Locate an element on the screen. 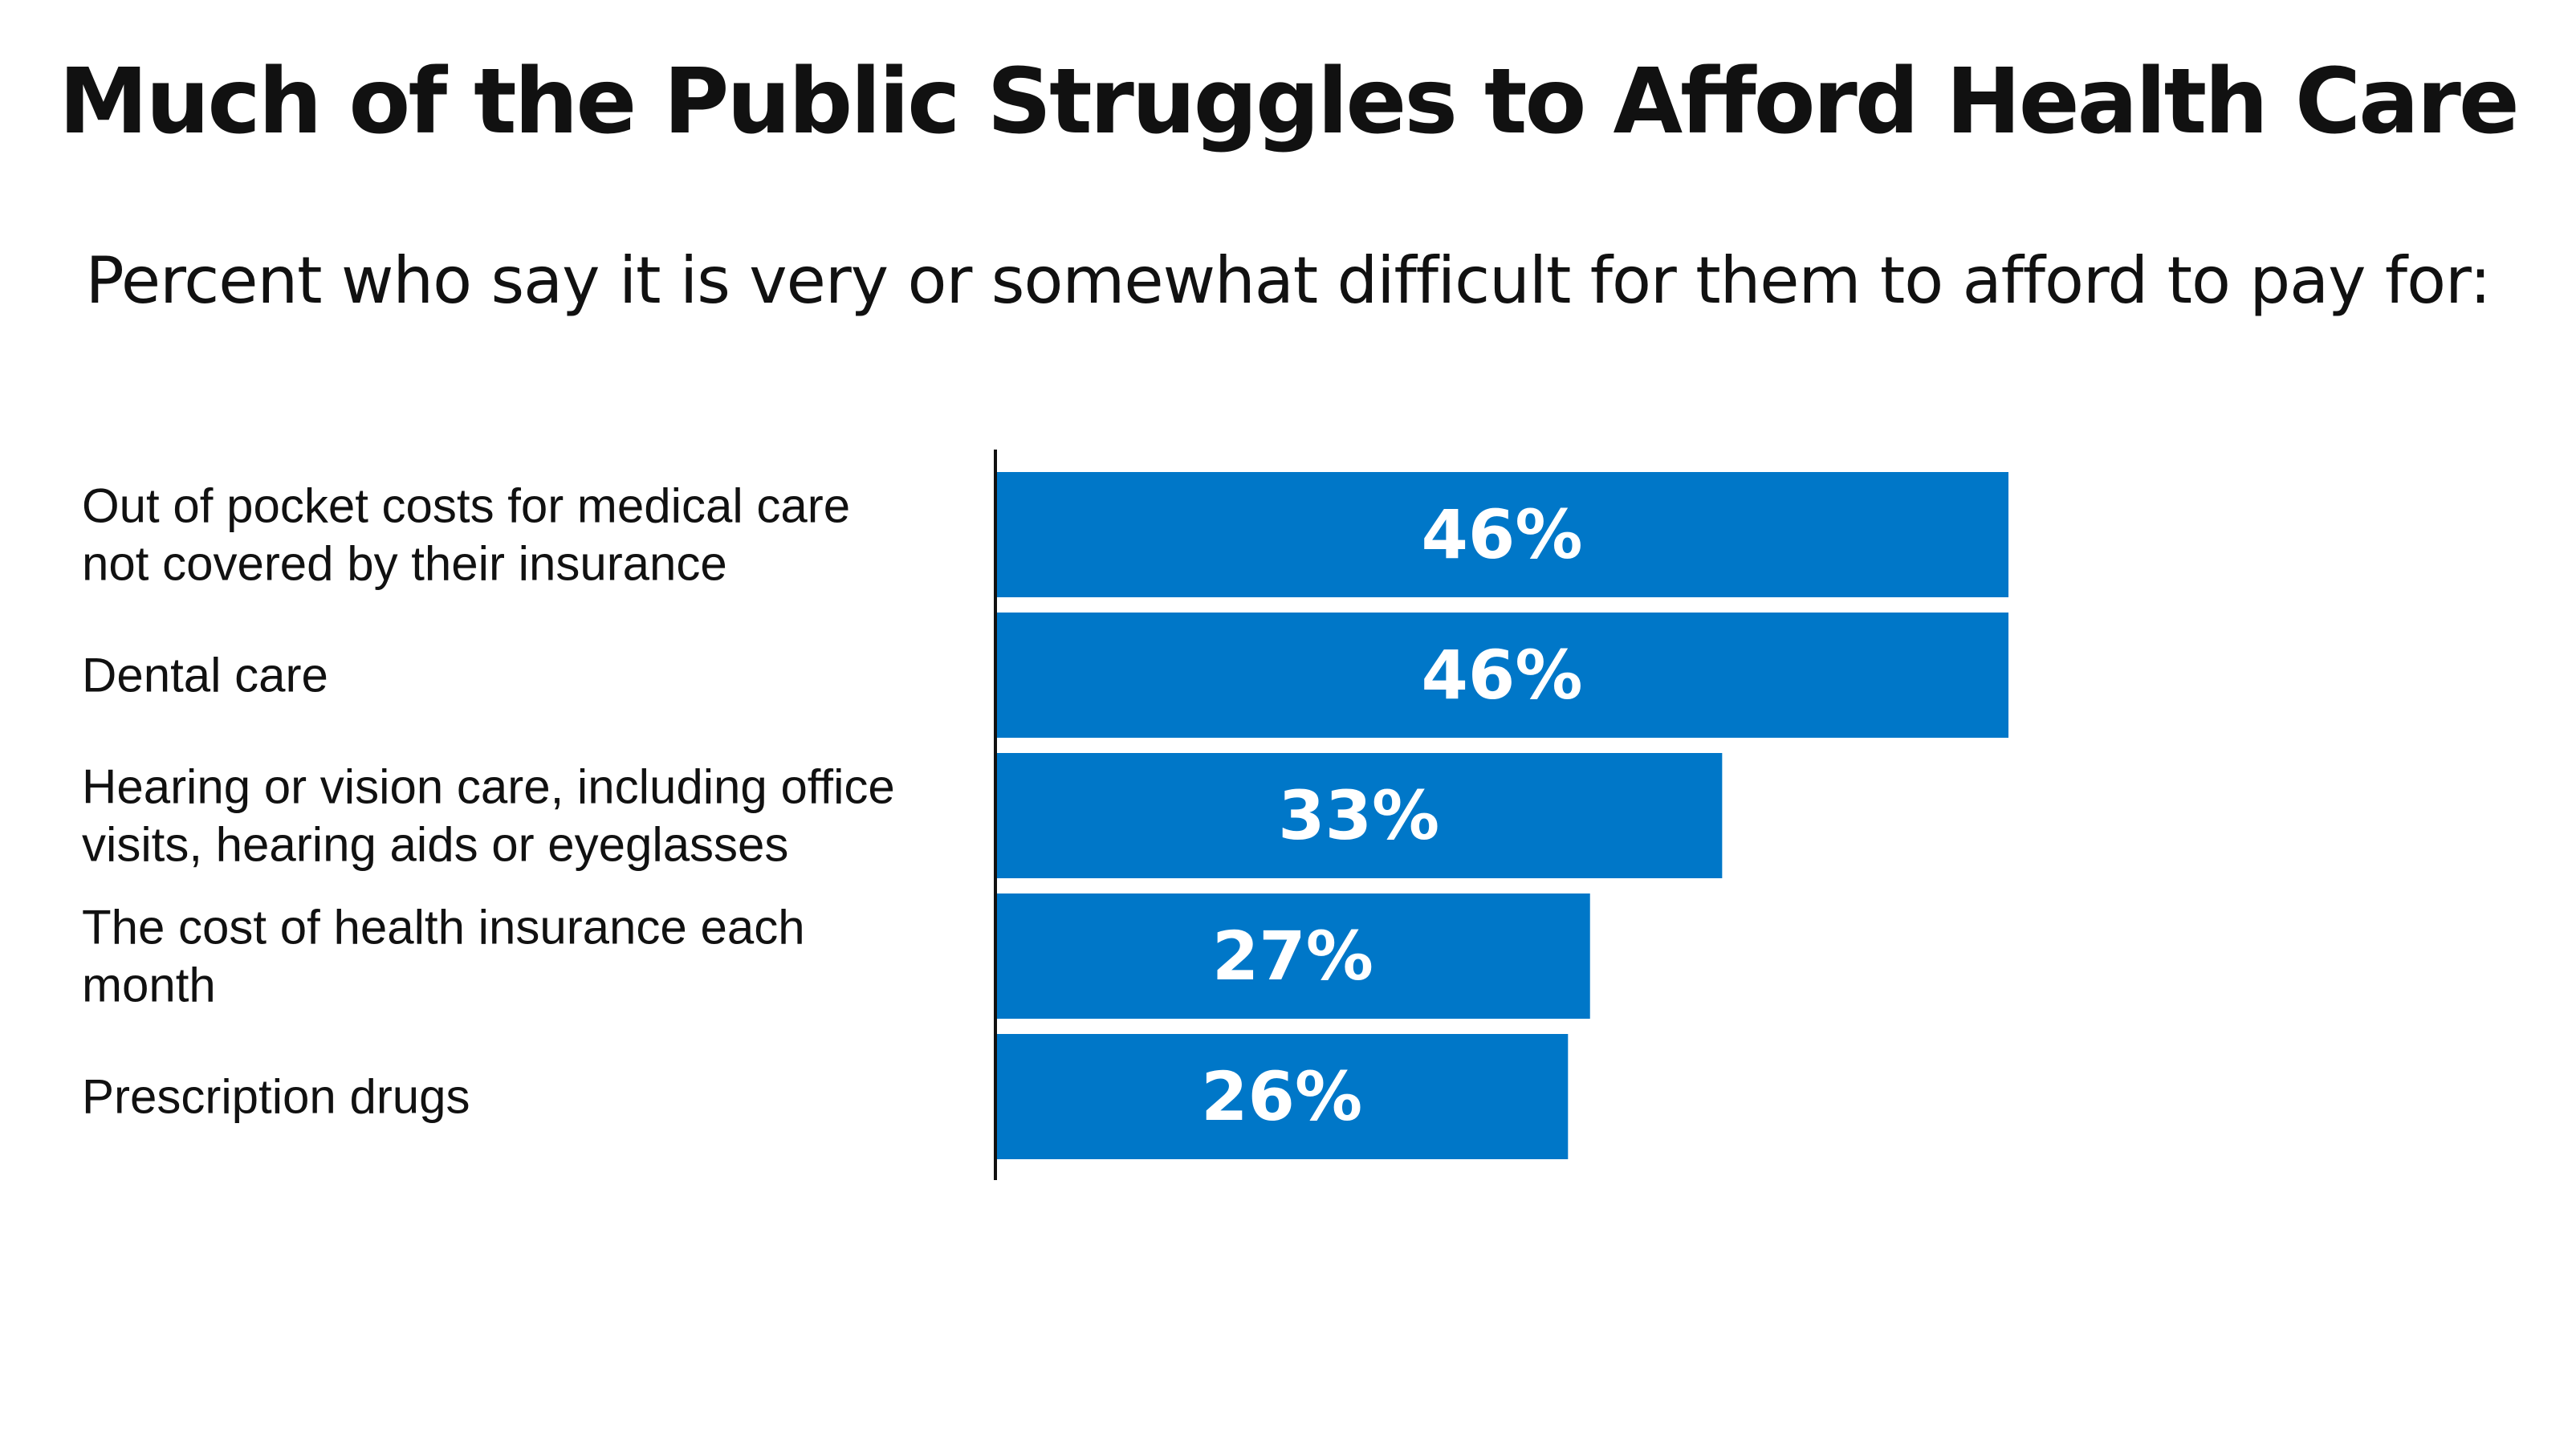 Image resolution: width=2576 pixels, height=1445 pixels. category-label-line: Out of pocket costs for medical care is located at coordinates (466, 506).